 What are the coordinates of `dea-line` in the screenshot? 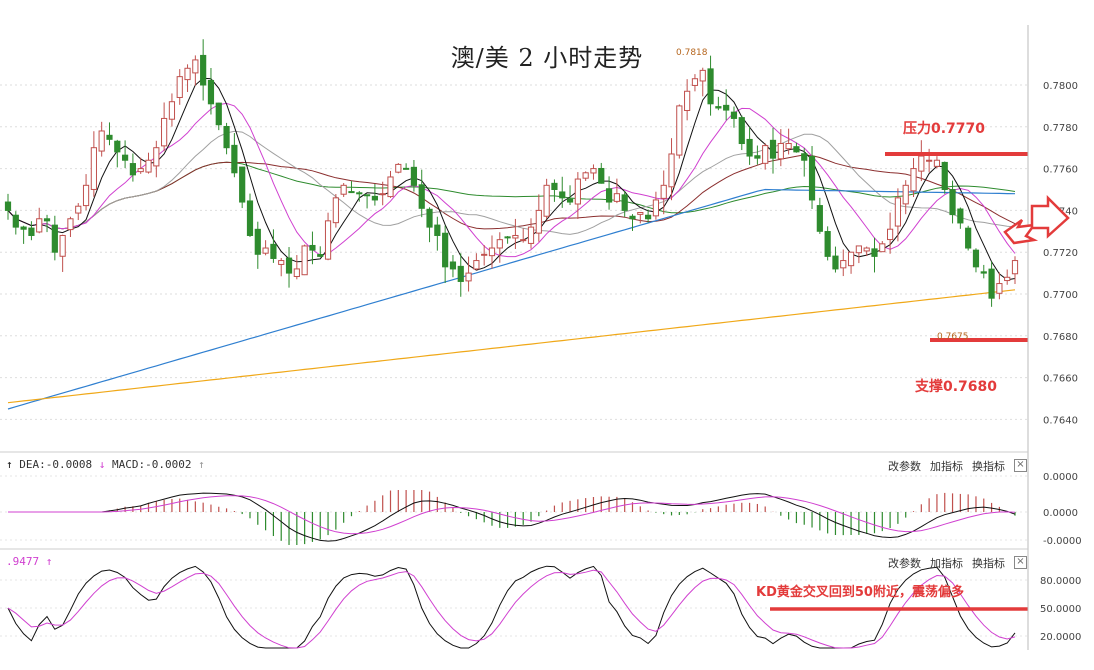 It's located at (512, 515).